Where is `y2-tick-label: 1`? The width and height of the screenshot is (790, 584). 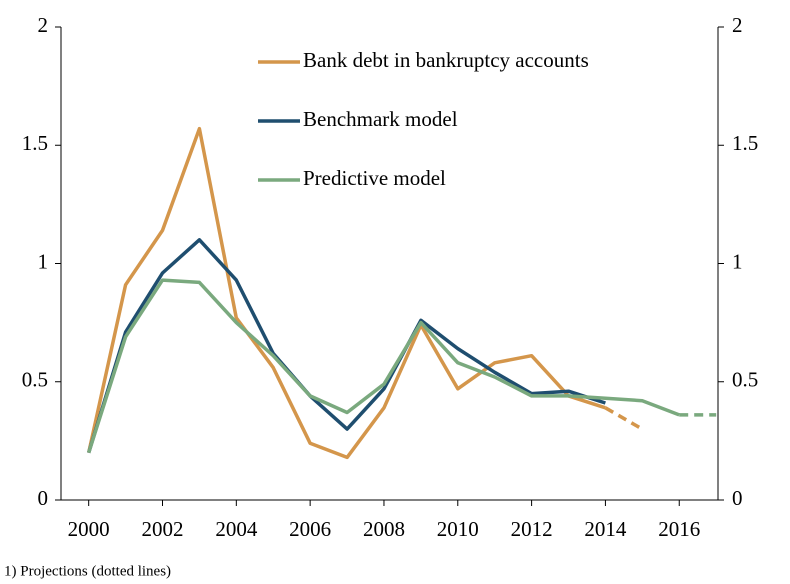
y2-tick-label: 1 is located at coordinates (737, 261).